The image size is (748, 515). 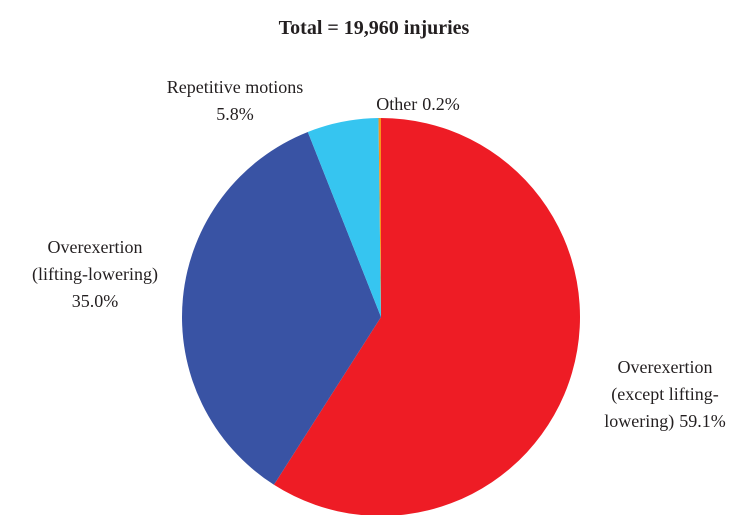 I want to click on category-label: Overexertion (except lifting-lowering), so click(x=661, y=394).